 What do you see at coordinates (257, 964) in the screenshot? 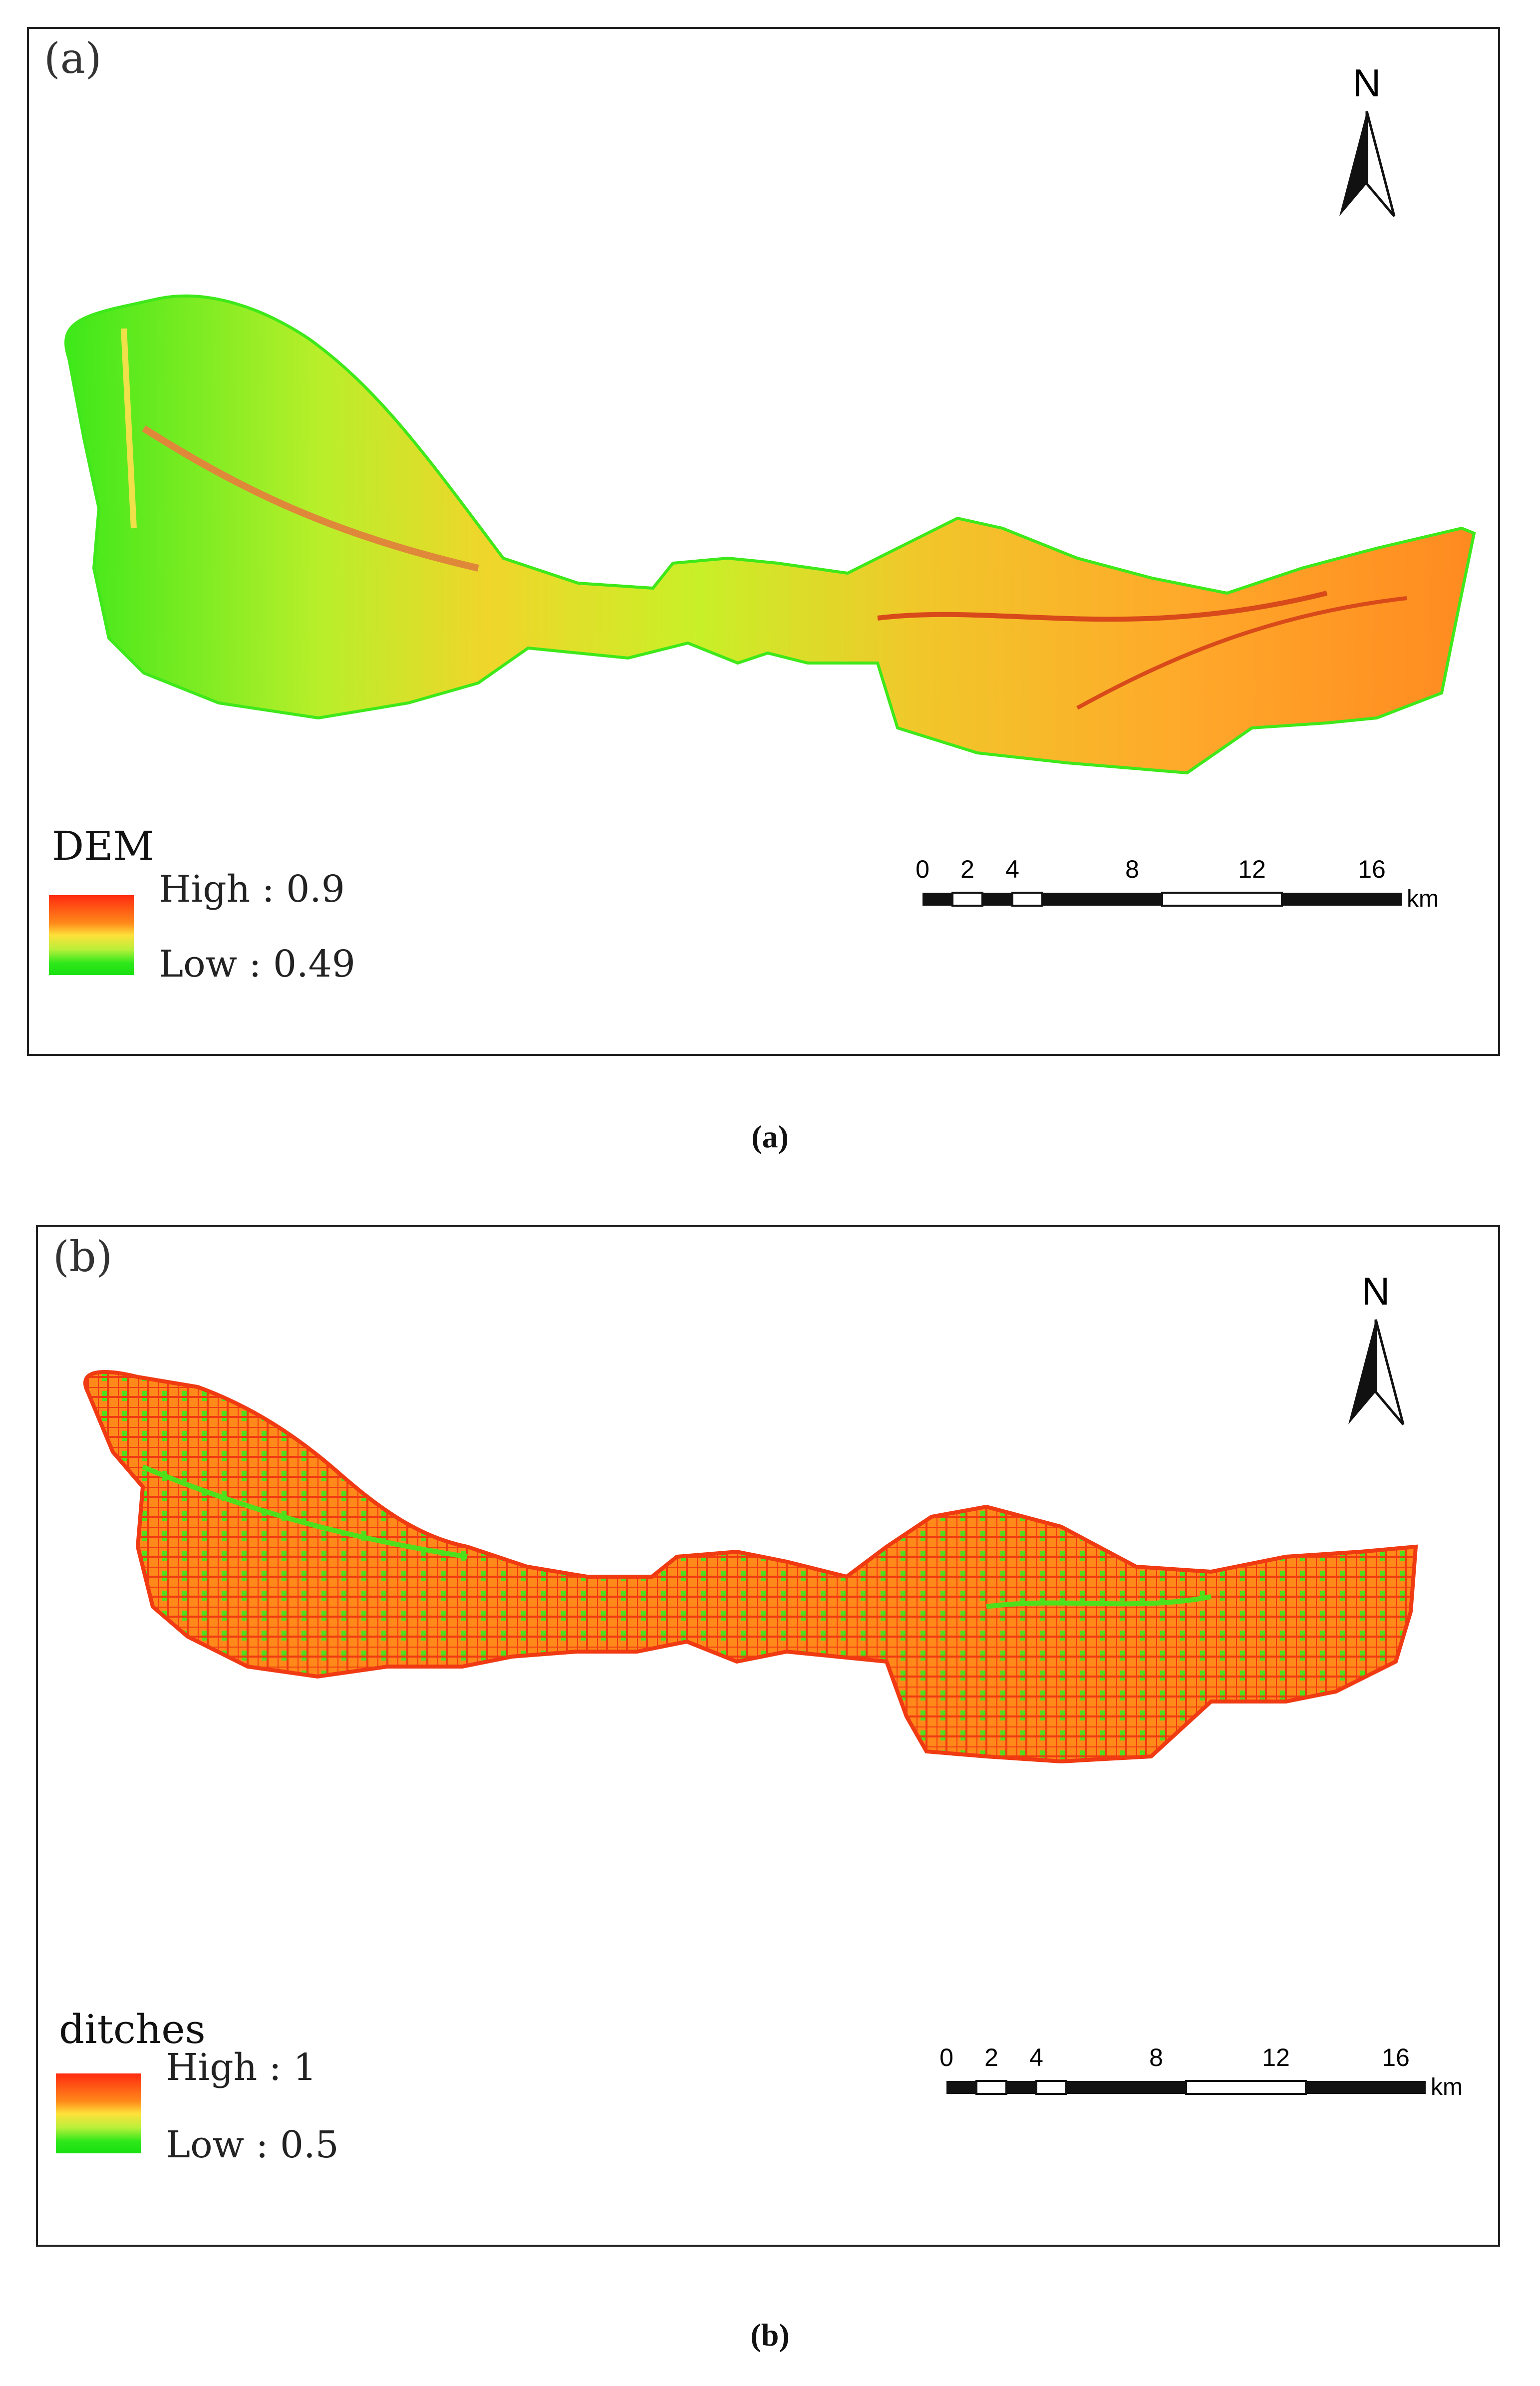
I see `legend-low-label: Low : 0.49` at bounding box center [257, 964].